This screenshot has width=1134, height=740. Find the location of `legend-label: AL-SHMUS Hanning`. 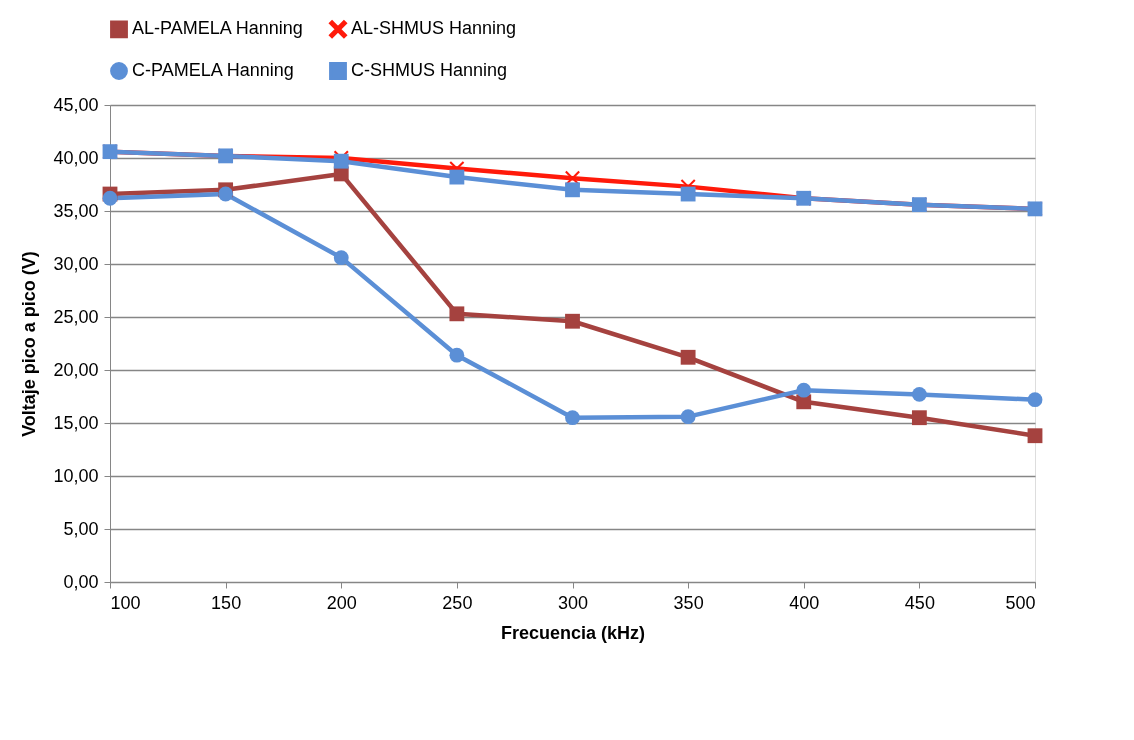

legend-label: AL-SHMUS Hanning is located at coordinates (434, 28).